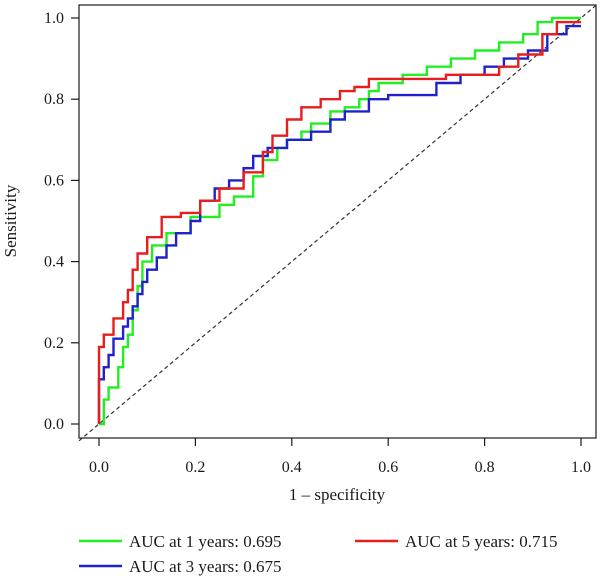 This screenshot has width=600, height=580. I want to click on legend-label-5yr: AUC at 5 years: 0.715, so click(481, 541).